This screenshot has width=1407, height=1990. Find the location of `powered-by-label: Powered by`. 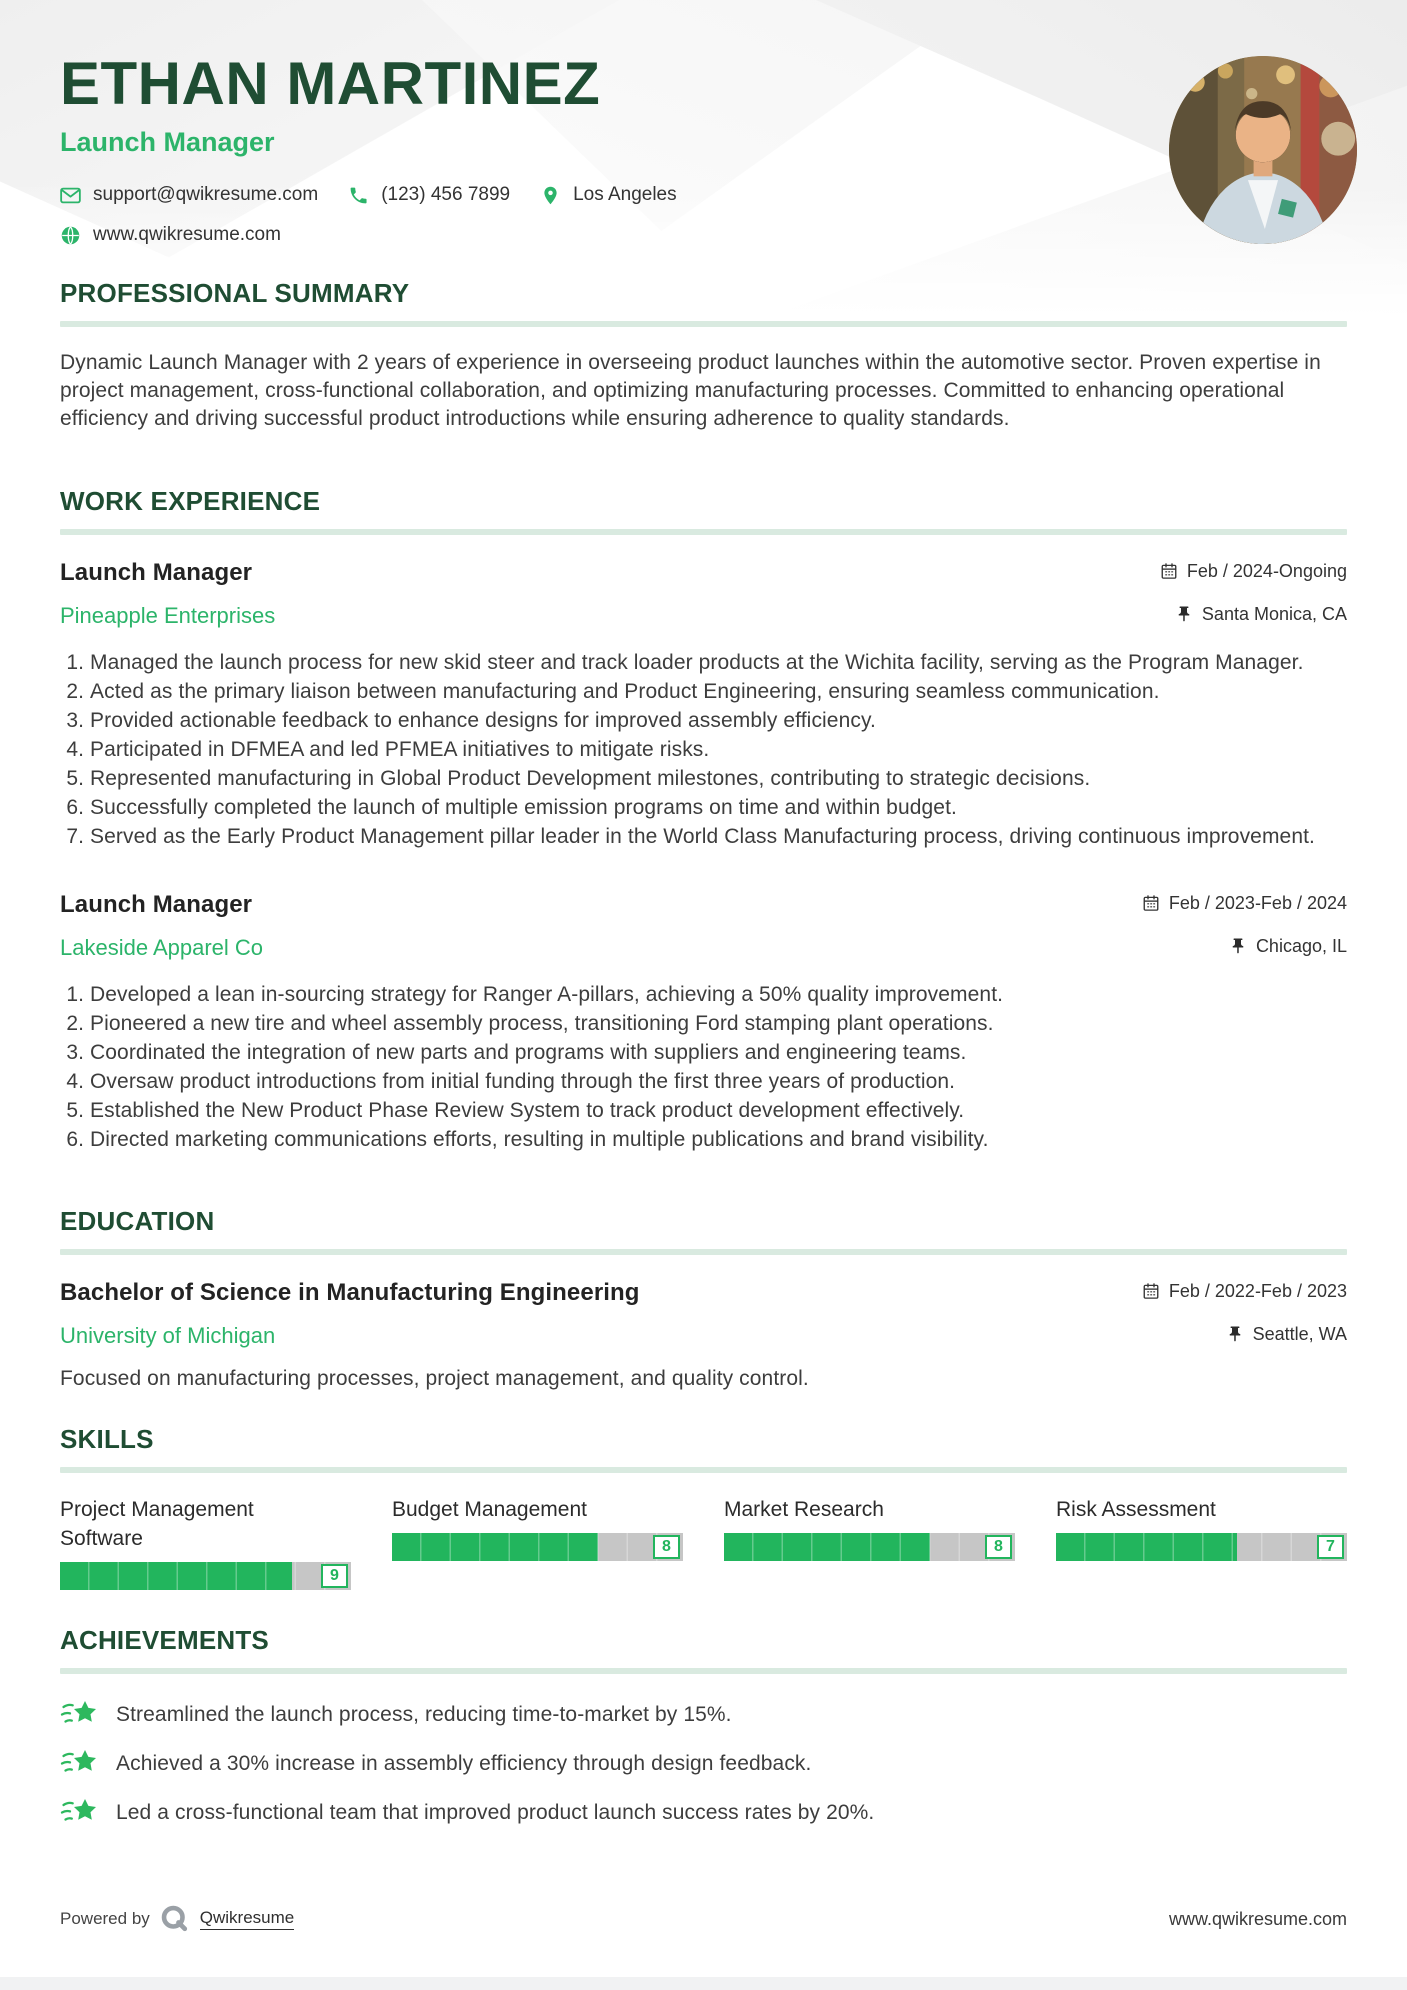

powered-by-label: Powered by is located at coordinates (105, 1918).